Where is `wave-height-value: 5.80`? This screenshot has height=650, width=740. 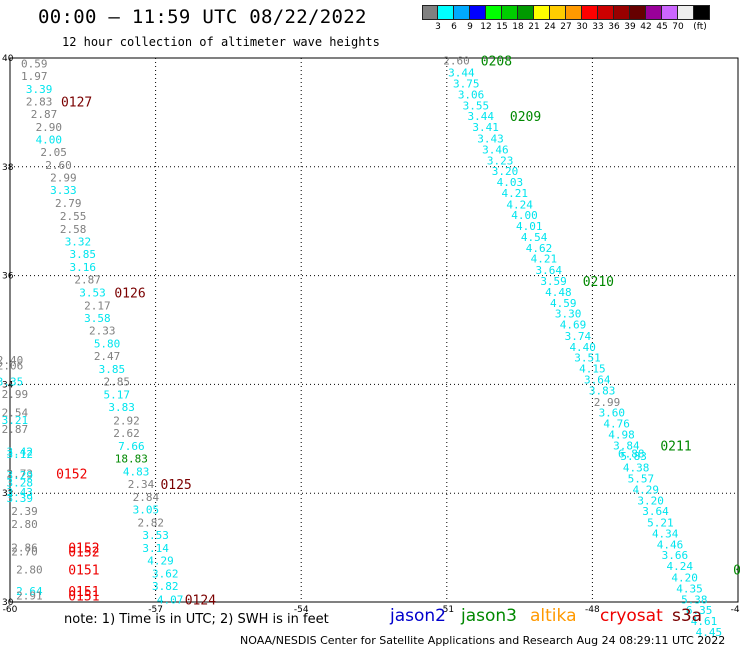
wave-height-value: 5.80 is located at coordinates (107, 344).